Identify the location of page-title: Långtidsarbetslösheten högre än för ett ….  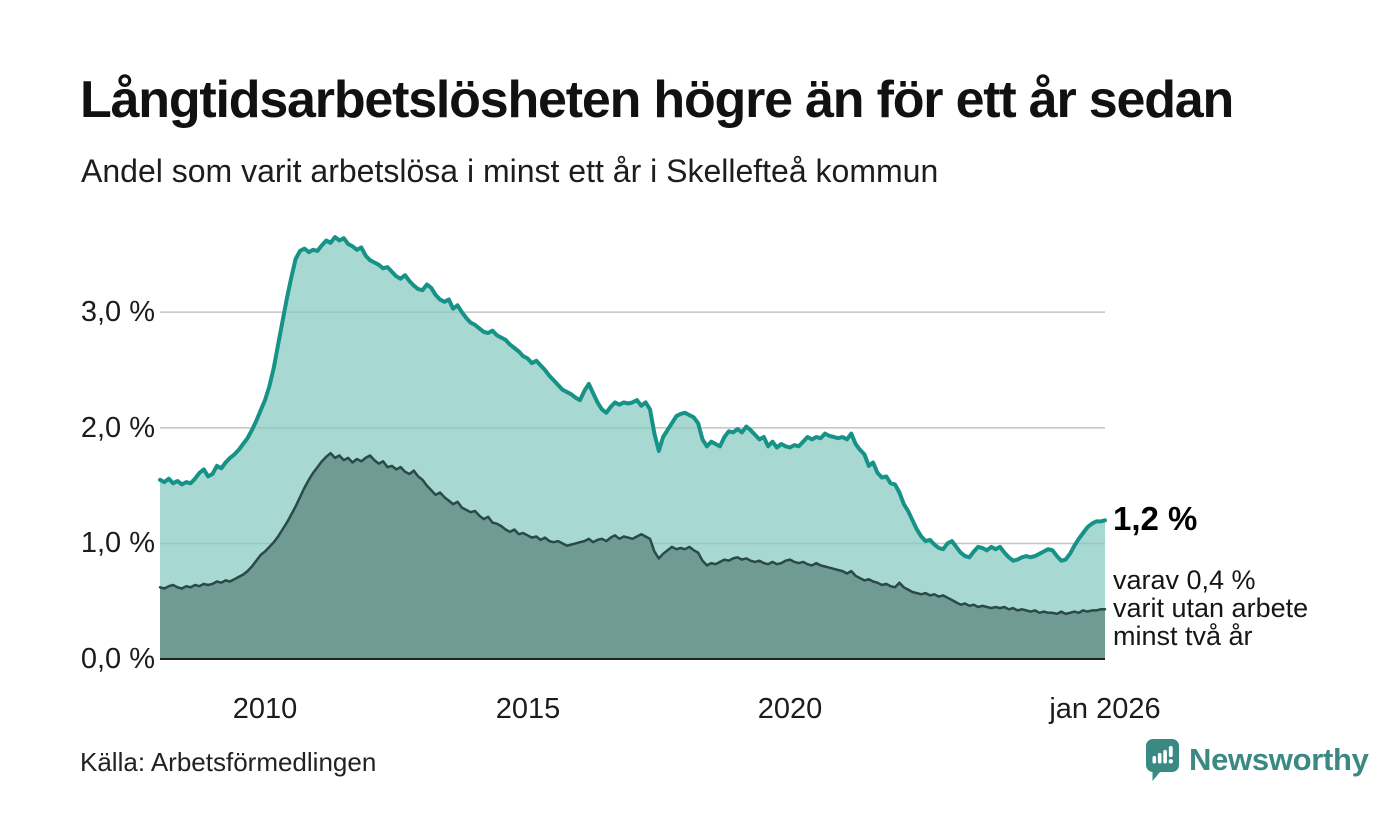
(657, 100).